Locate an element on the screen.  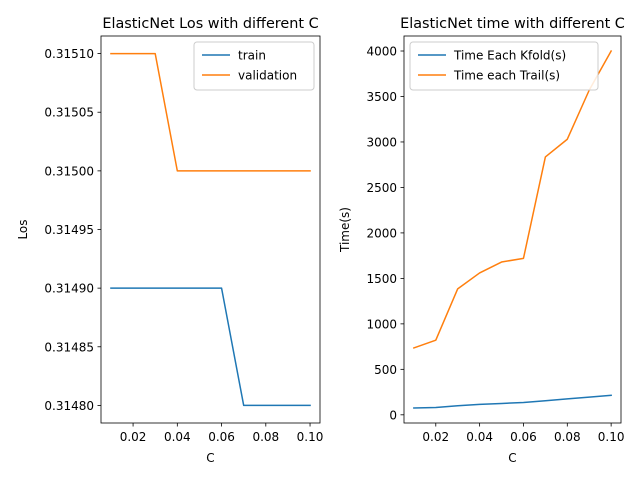
legend: train validation is located at coordinates (254, 66).